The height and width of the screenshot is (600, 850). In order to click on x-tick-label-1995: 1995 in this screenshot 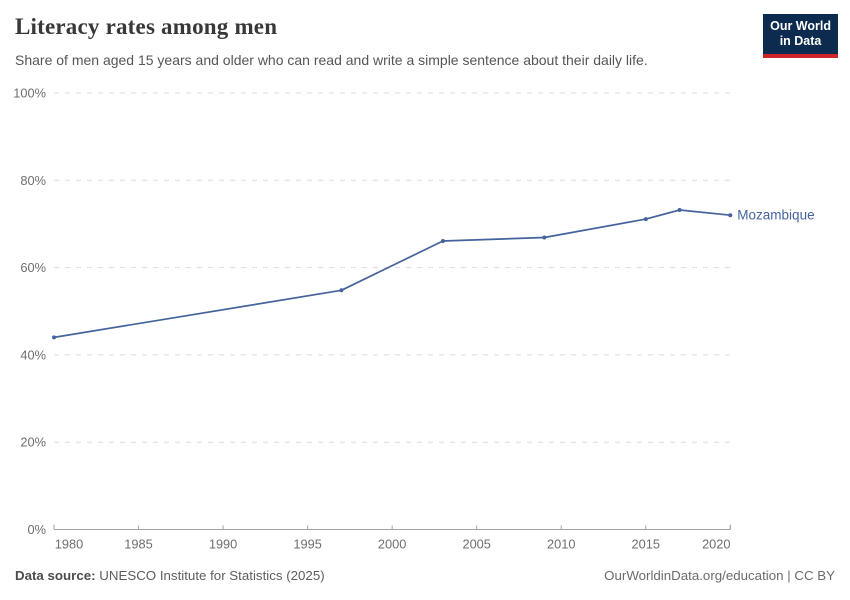, I will do `click(307, 544)`.